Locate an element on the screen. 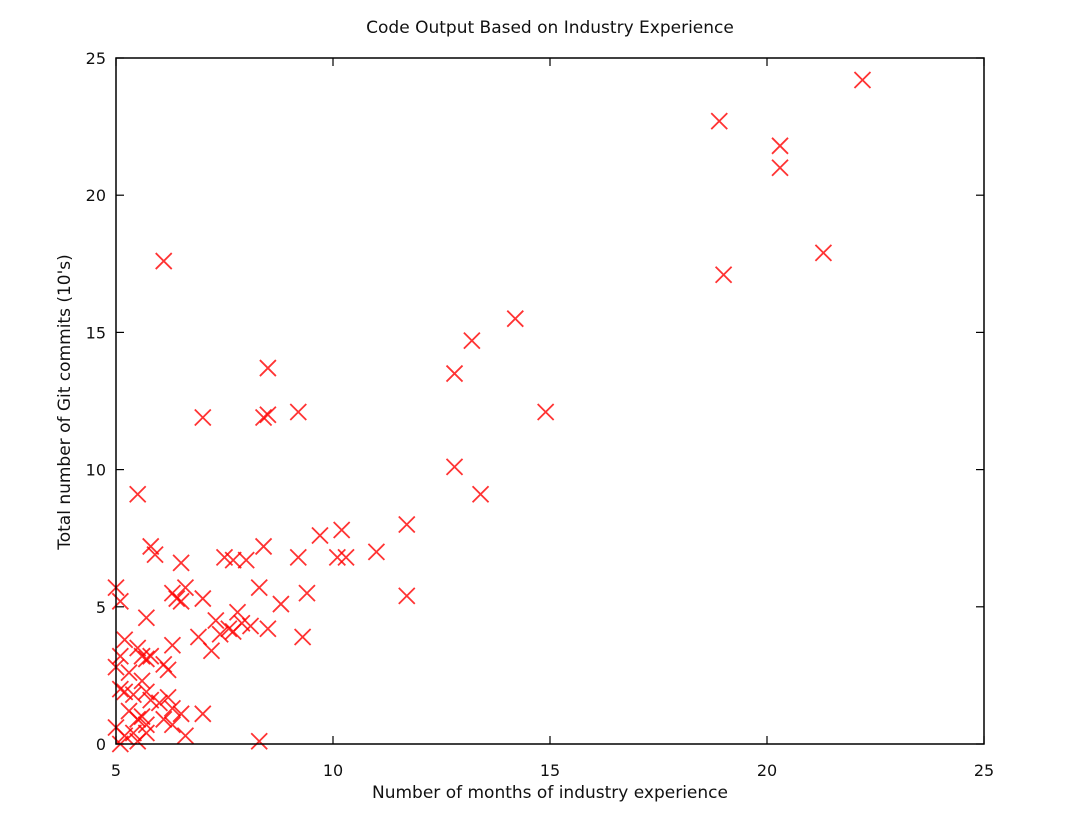 This screenshot has height=824, width=1072. chart-title: Code Output Based on Industry Experience is located at coordinates (550, 28).